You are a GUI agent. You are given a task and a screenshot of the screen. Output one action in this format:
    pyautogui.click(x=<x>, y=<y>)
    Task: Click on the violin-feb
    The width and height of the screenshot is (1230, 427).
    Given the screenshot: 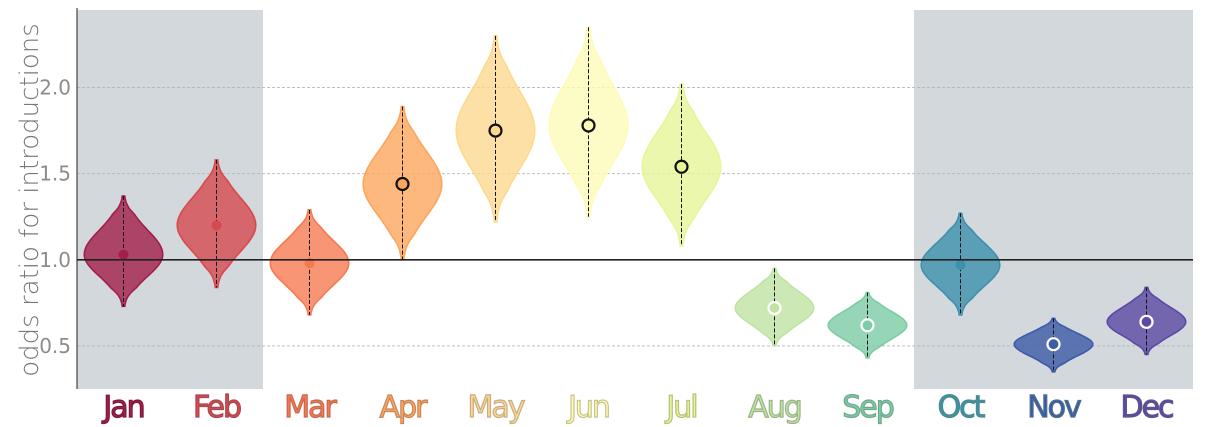 What is the action you would take?
    pyautogui.click(x=216, y=224)
    